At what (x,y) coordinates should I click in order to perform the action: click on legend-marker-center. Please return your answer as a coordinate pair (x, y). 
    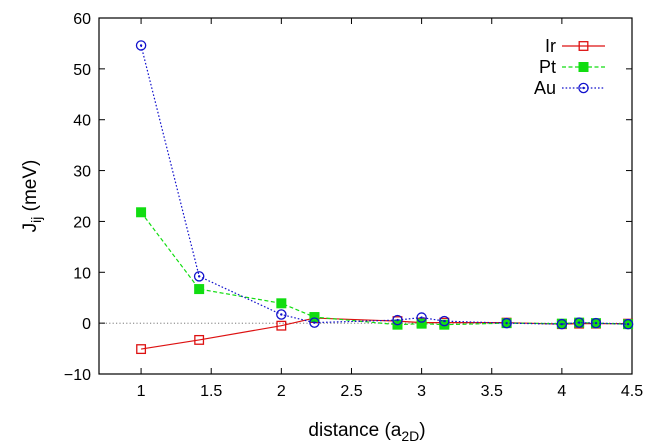
    Looking at the image, I should click on (583, 88).